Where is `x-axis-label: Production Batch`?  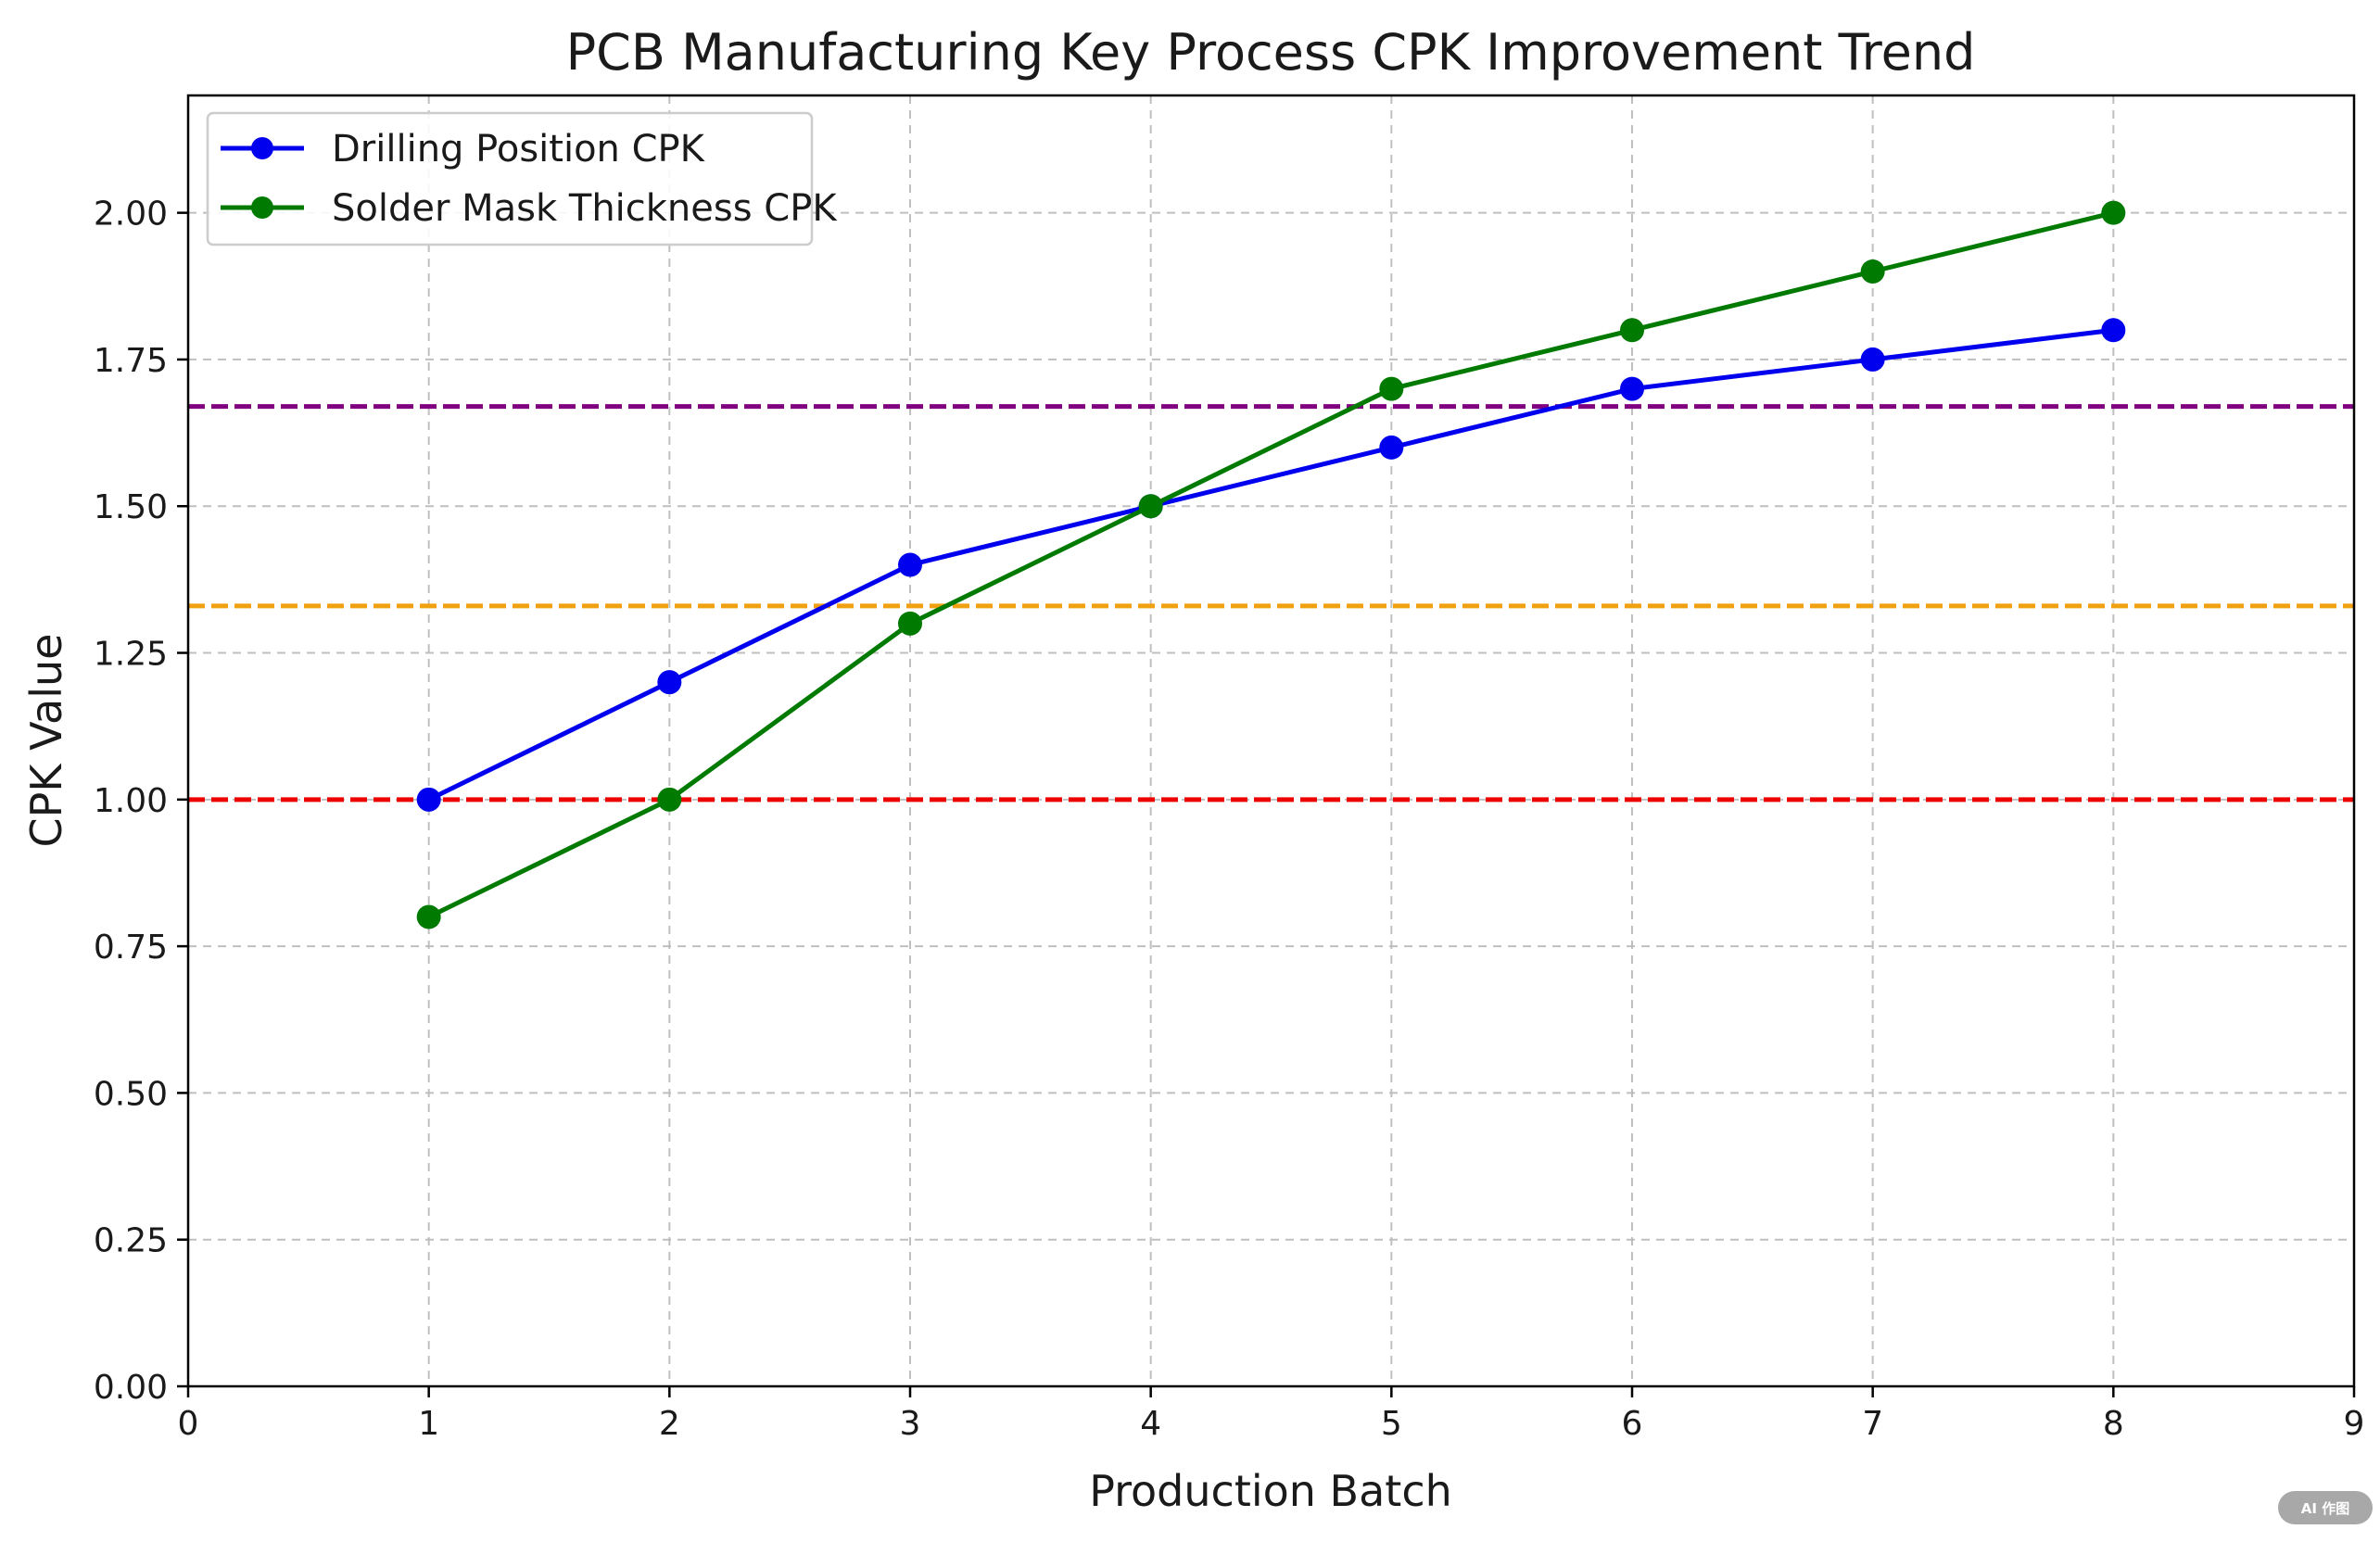
x-axis-label: Production Batch is located at coordinates (1270, 1491).